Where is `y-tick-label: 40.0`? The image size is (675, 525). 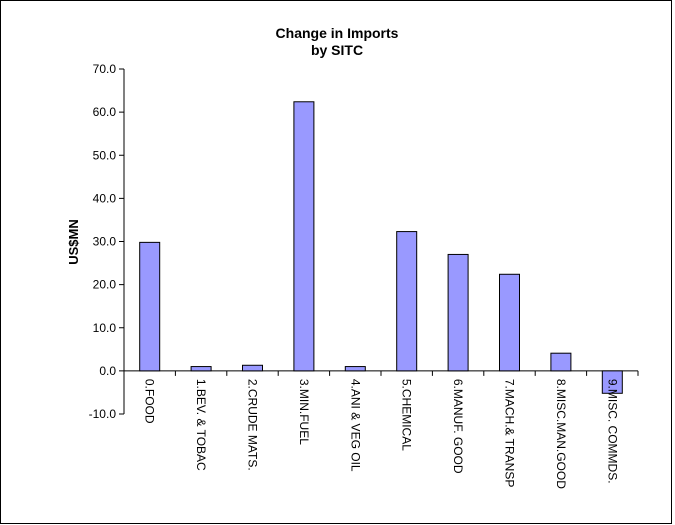 y-tick-label: 40.0 is located at coordinates (105, 198).